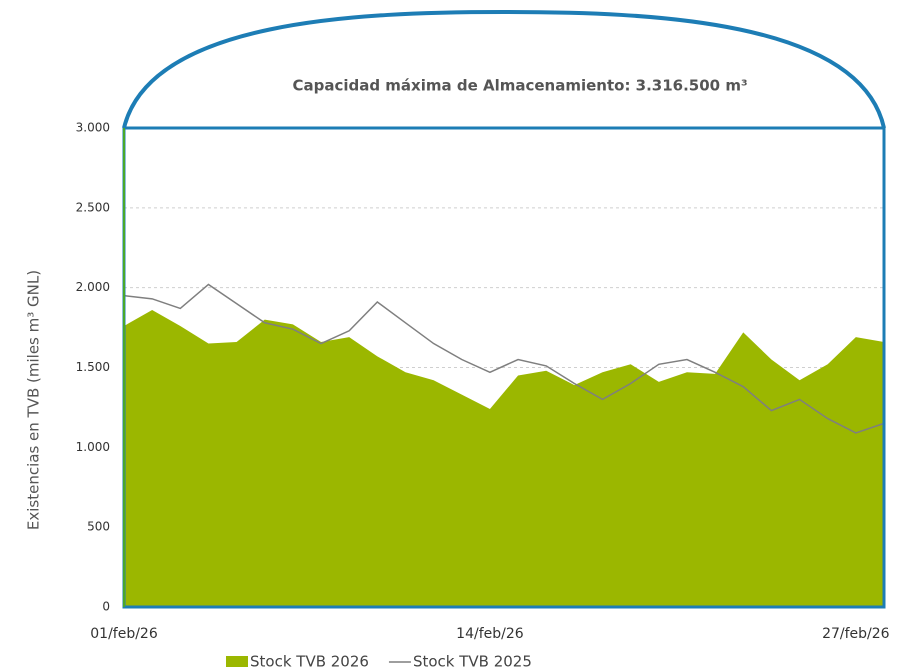  What do you see at coordinates (98, 527) in the screenshot?
I see `y-tick-label: 500` at bounding box center [98, 527].